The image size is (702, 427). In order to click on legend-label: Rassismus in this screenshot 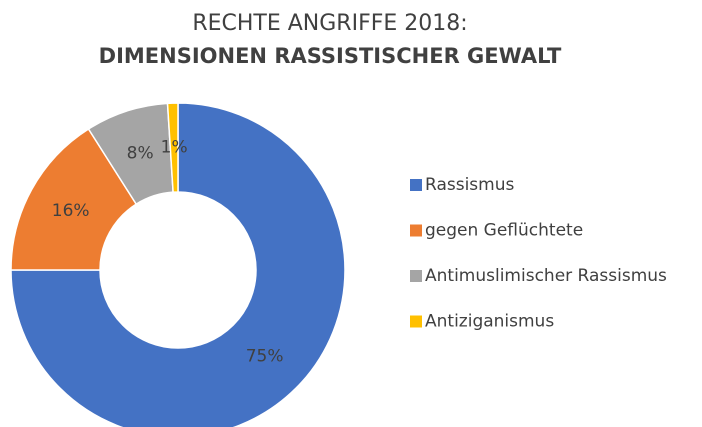, I will do `click(469, 185)`.